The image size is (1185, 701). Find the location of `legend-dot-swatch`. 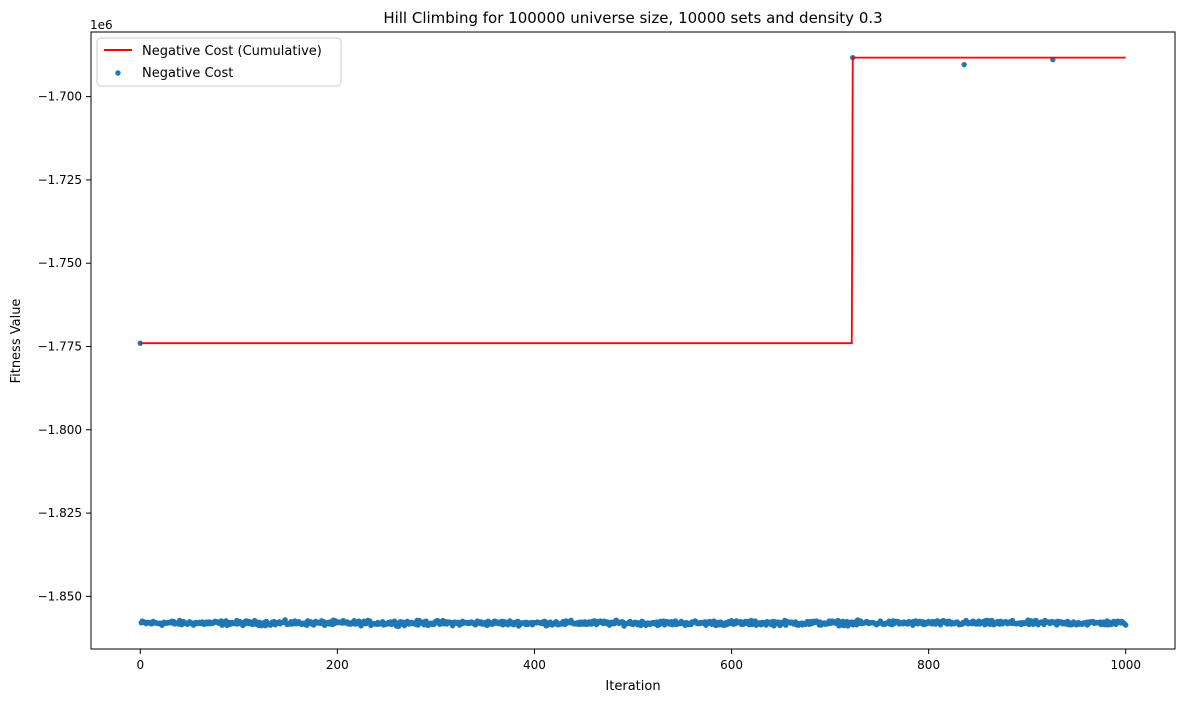

legend-dot-swatch is located at coordinates (118, 73).